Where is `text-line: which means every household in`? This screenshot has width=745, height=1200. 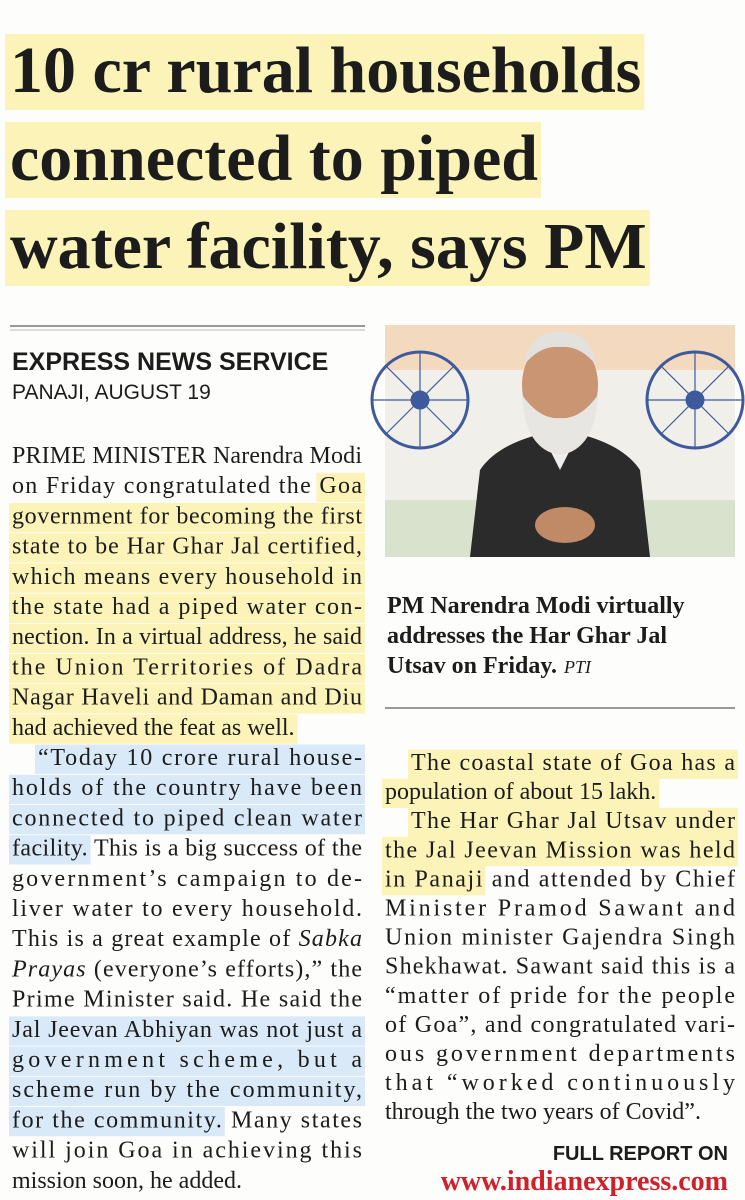
text-line: which means every household in is located at coordinates (187, 577).